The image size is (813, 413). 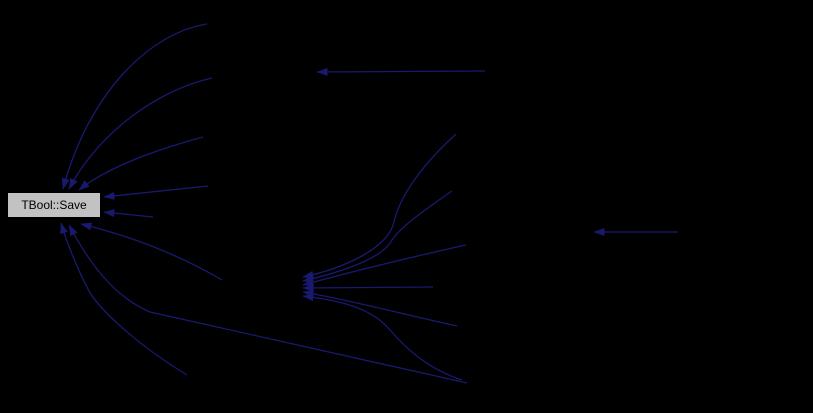 I want to click on node-label: TBool::Save, so click(x=54, y=205).